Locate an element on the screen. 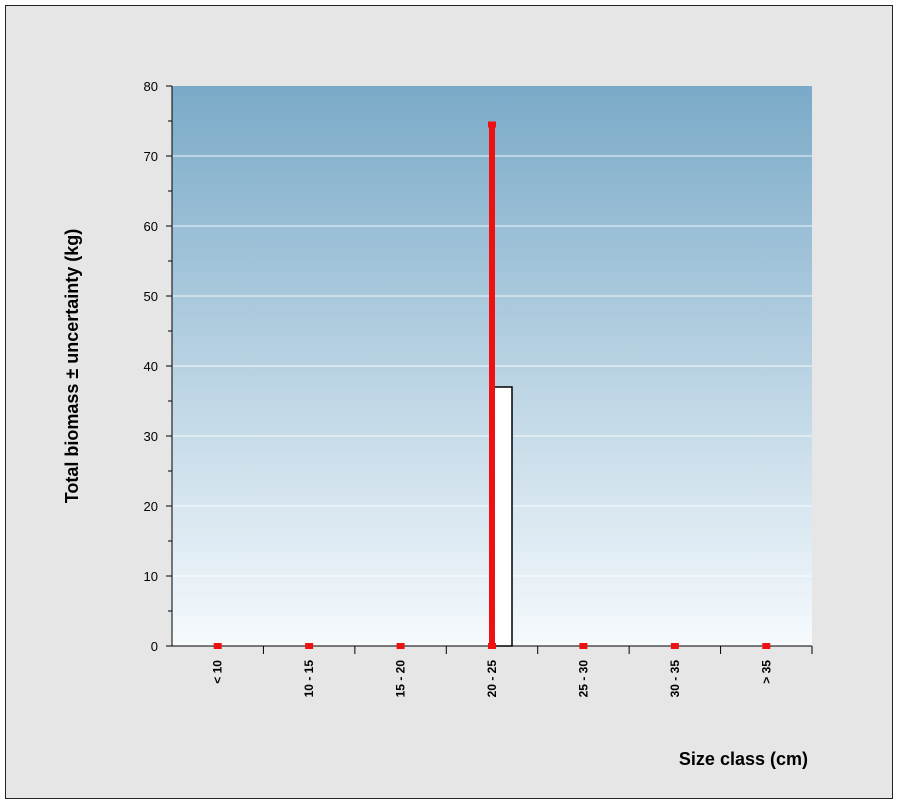  x-tick-label: > 35 is located at coordinates (766, 672).